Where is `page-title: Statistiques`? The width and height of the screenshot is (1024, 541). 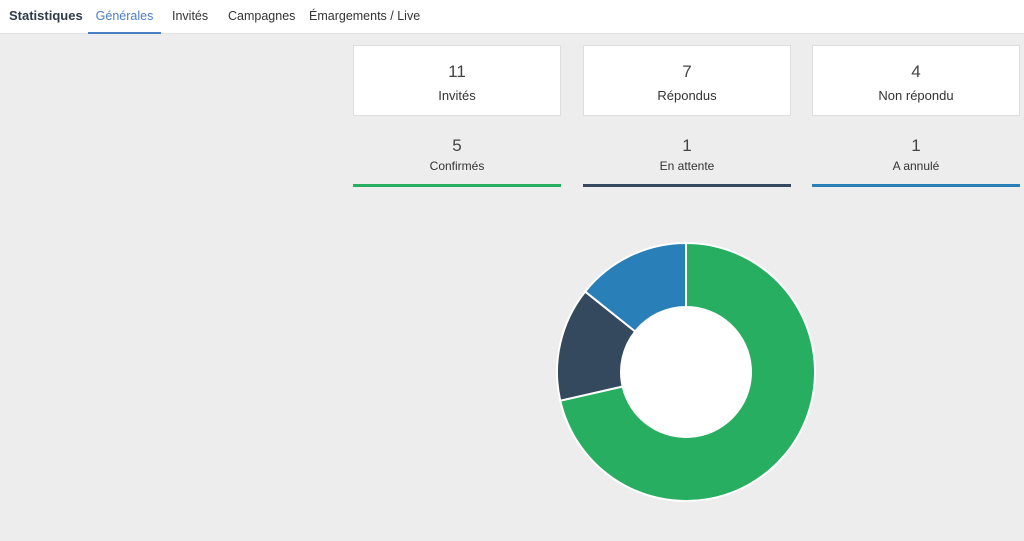 page-title: Statistiques is located at coordinates (46, 15).